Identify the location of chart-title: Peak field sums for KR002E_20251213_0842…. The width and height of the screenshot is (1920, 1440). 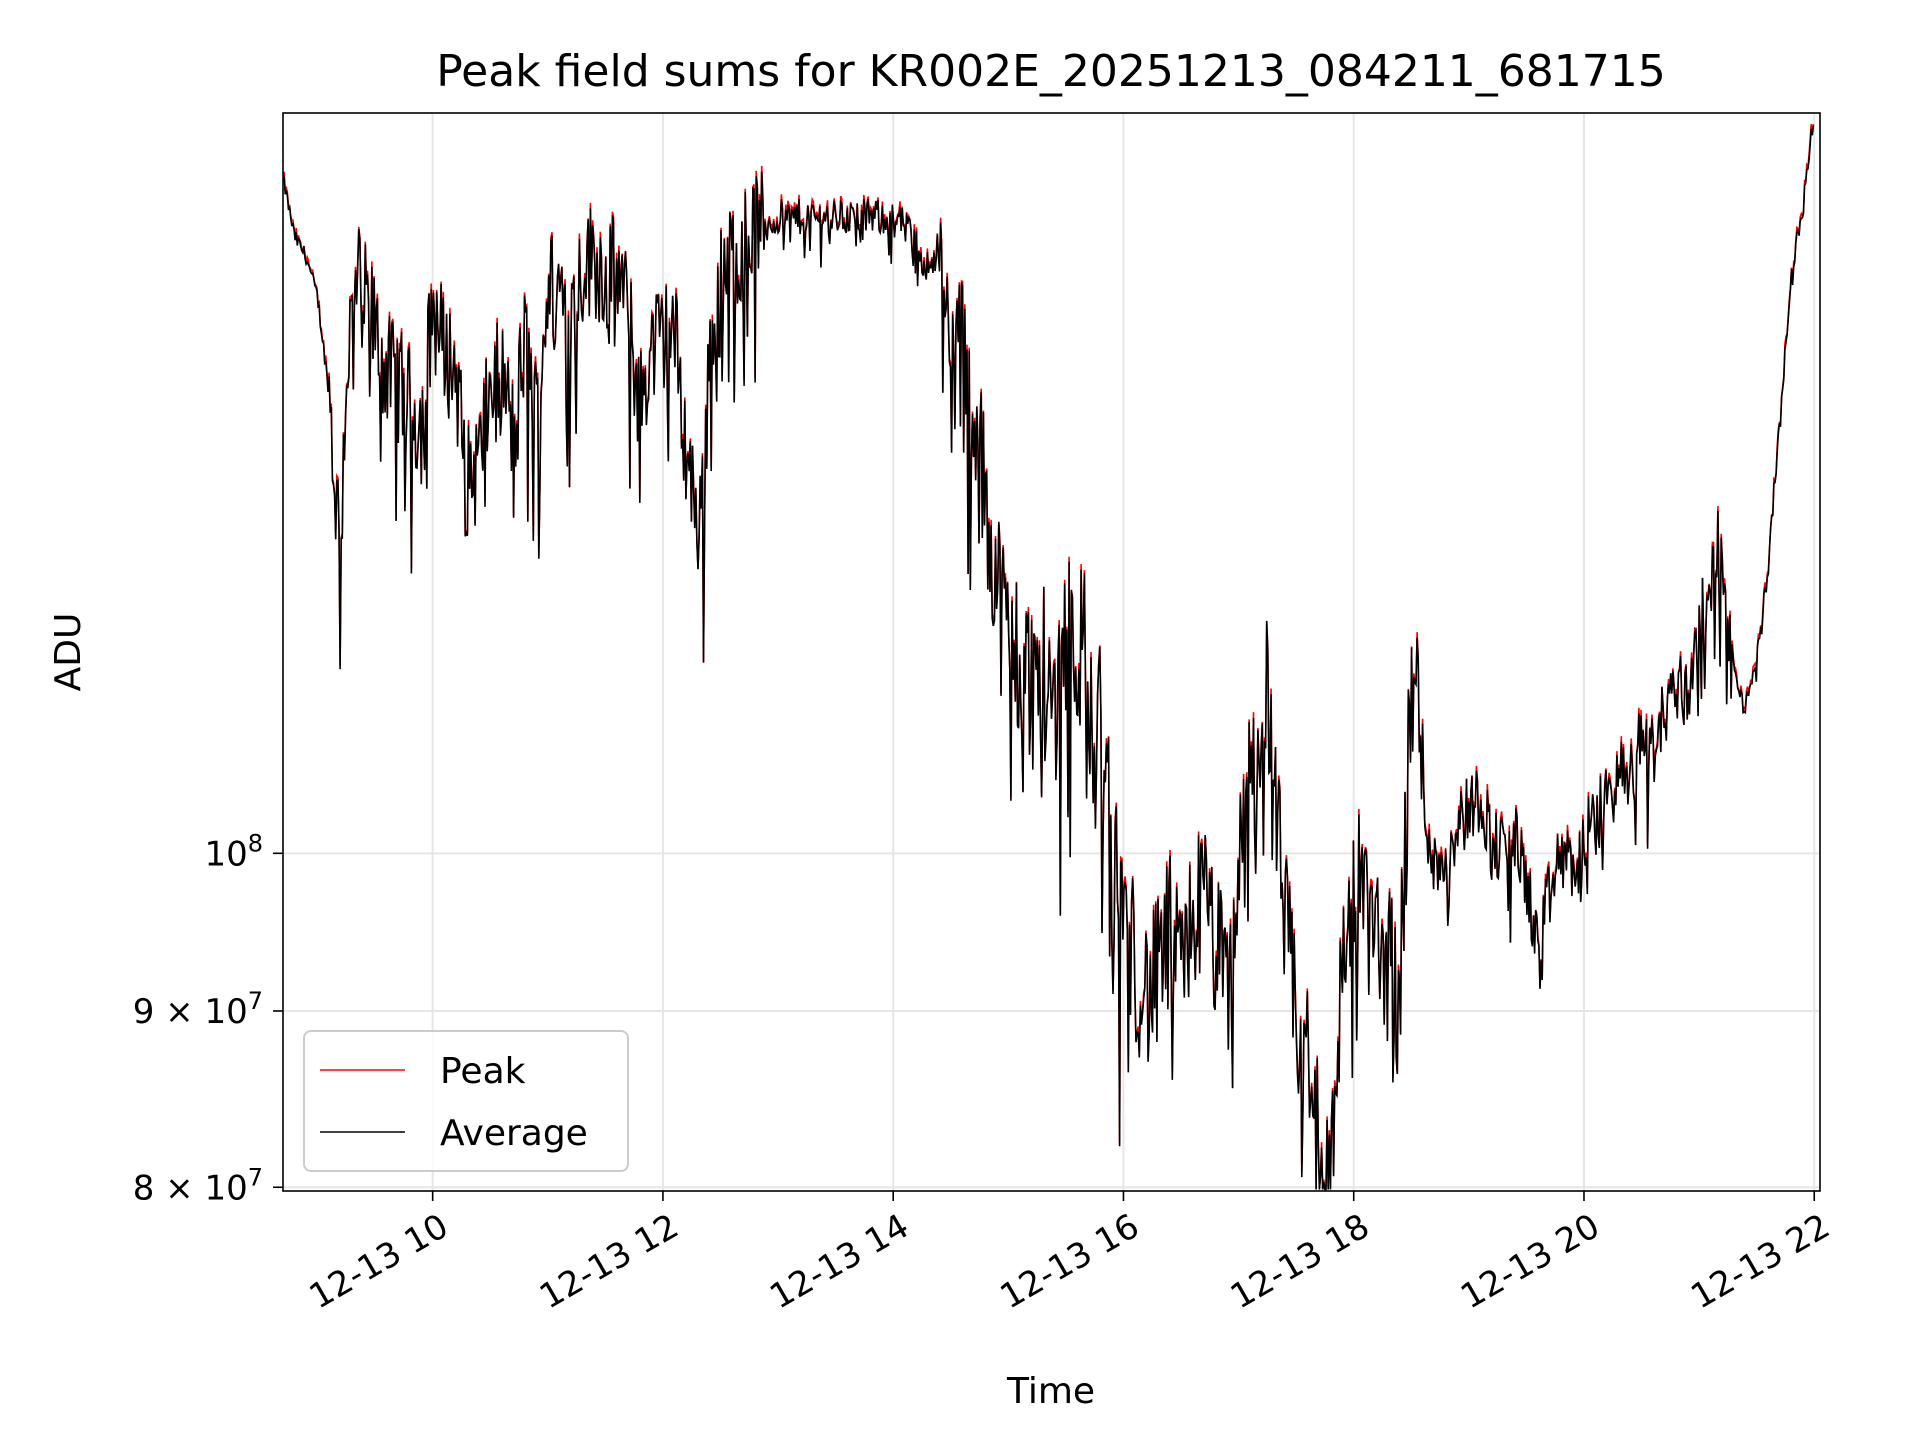
(1051, 71).